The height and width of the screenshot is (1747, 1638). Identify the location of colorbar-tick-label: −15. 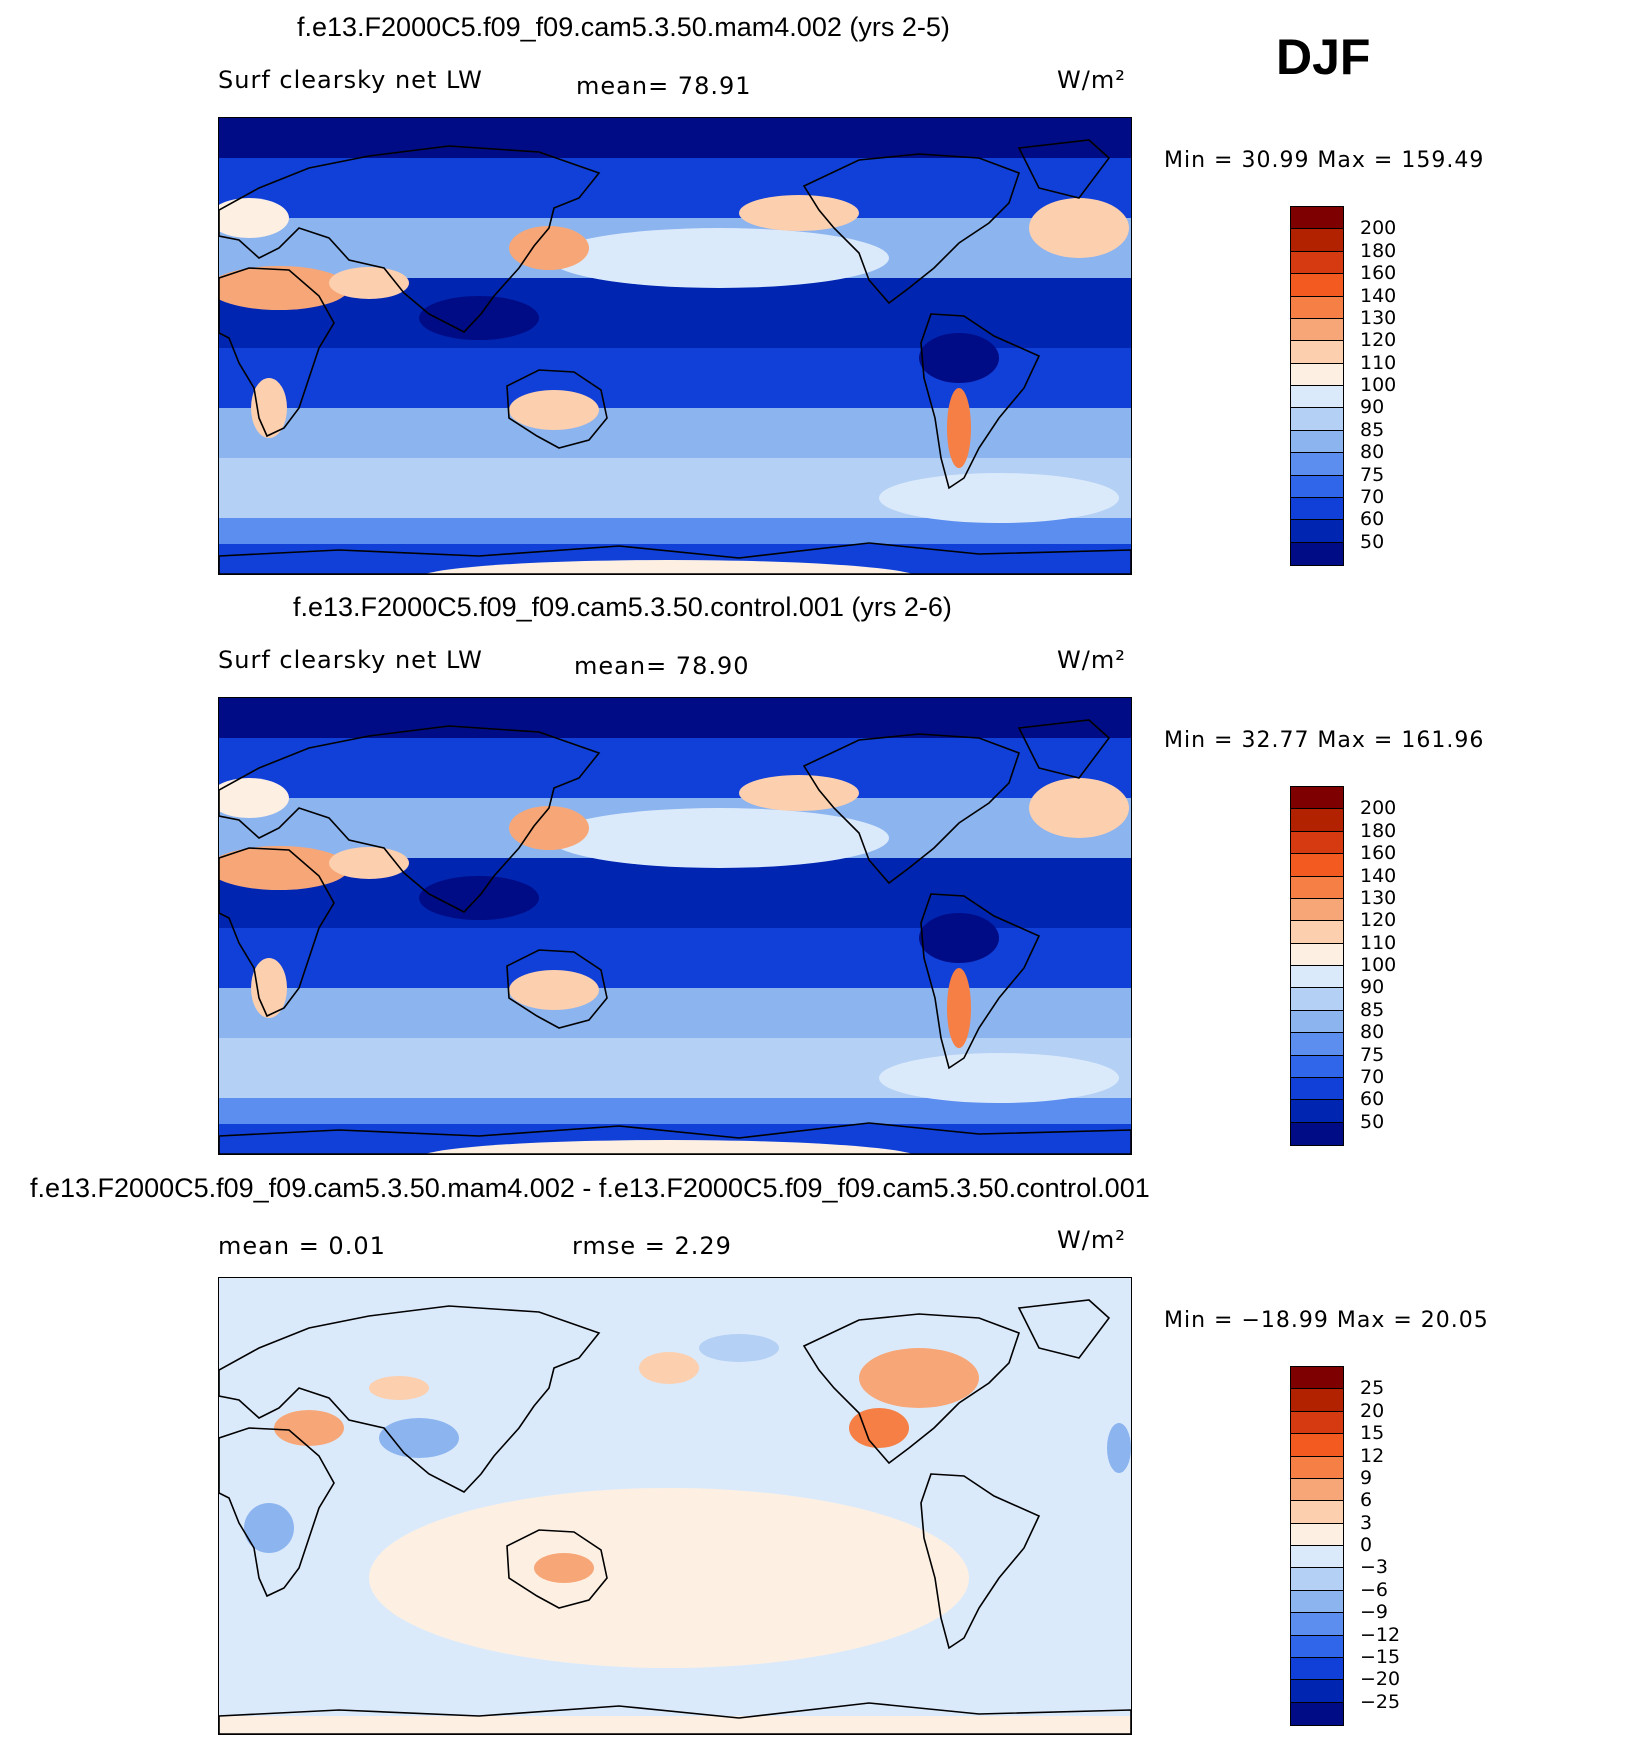
(1380, 1656).